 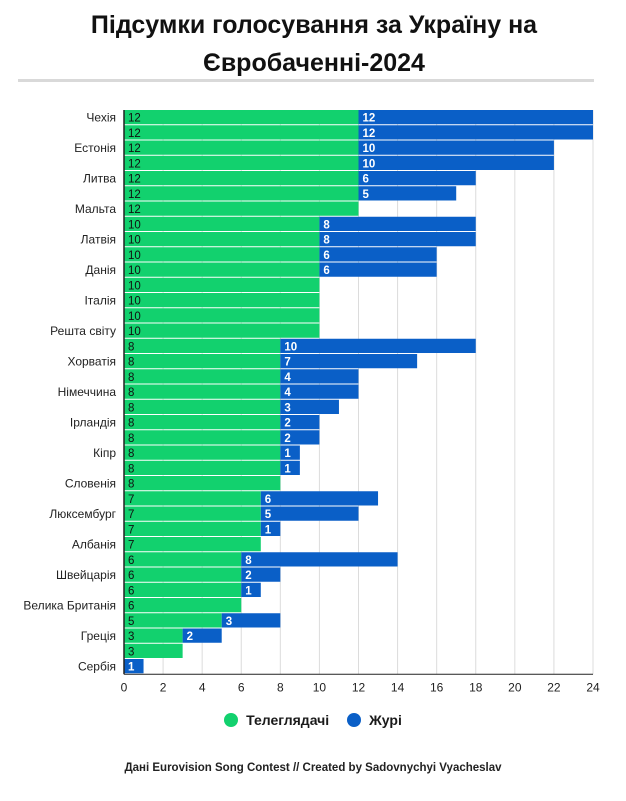 I want to click on category-label: Швейцарія, so click(x=86, y=575).